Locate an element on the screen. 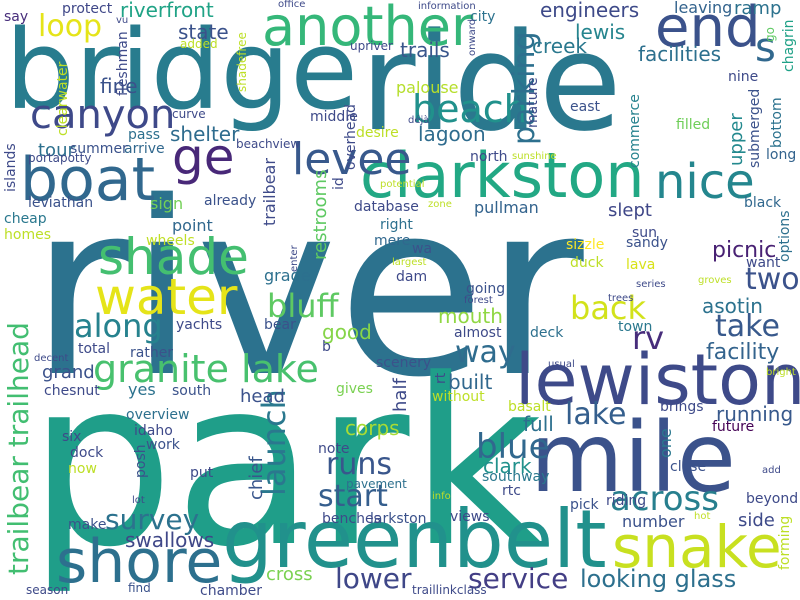 The width and height of the screenshot is (800, 600). word-curve: fleshman is located at coordinates (123, 63).